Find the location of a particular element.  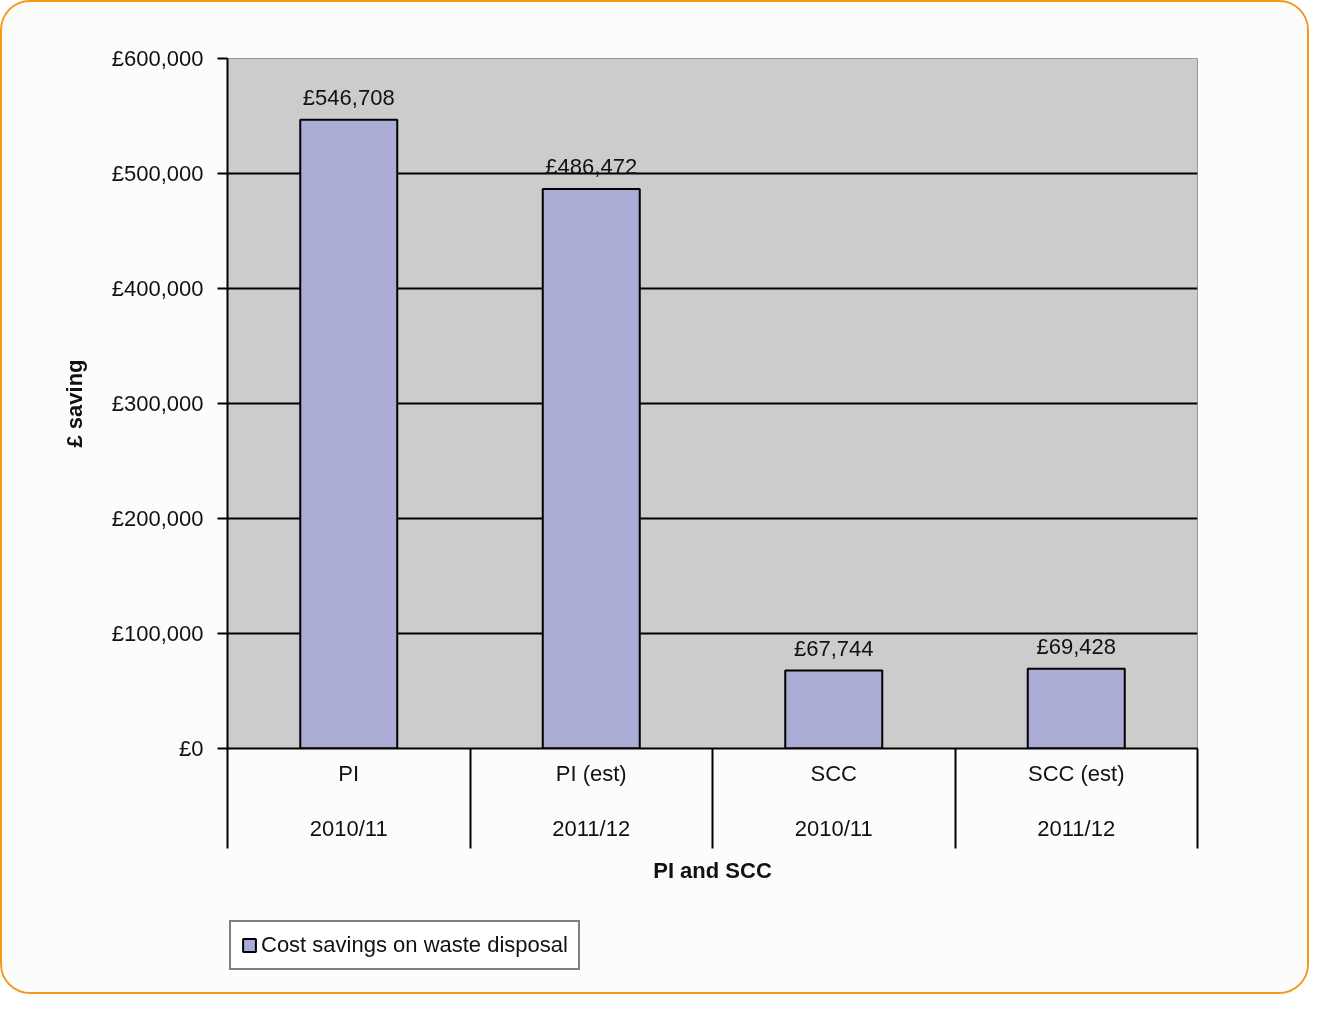

y-axis-title: £ saving is located at coordinates (74, 403).